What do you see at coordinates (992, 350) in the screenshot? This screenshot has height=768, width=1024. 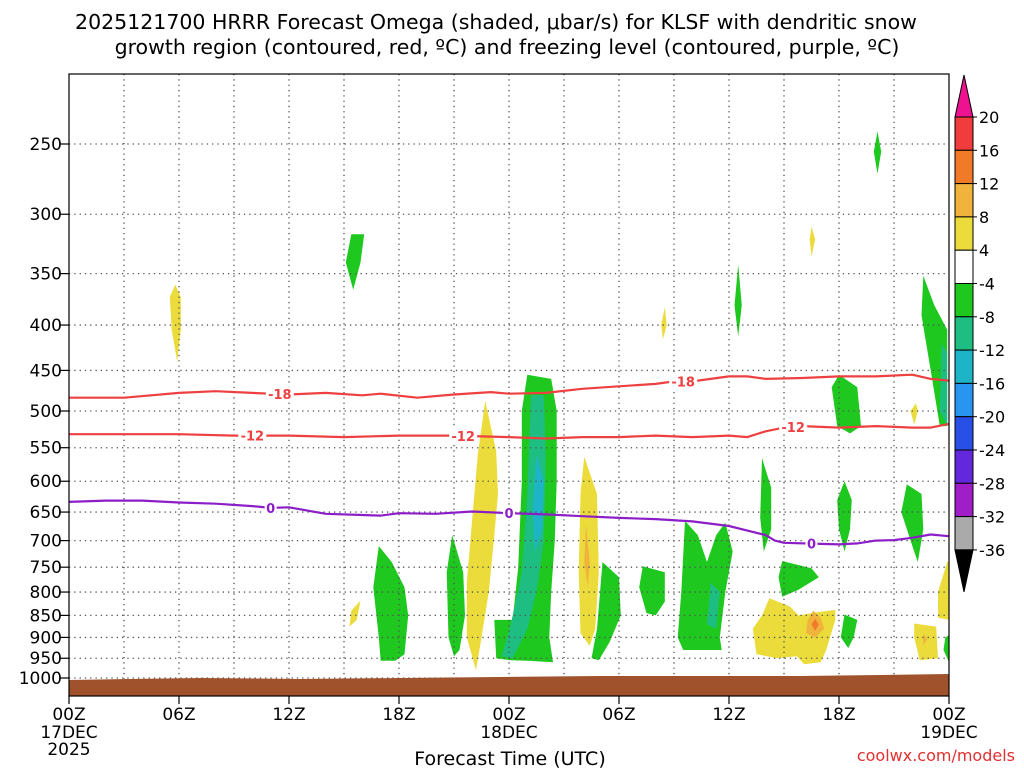 I see `colorbar-label--12: -12` at bounding box center [992, 350].